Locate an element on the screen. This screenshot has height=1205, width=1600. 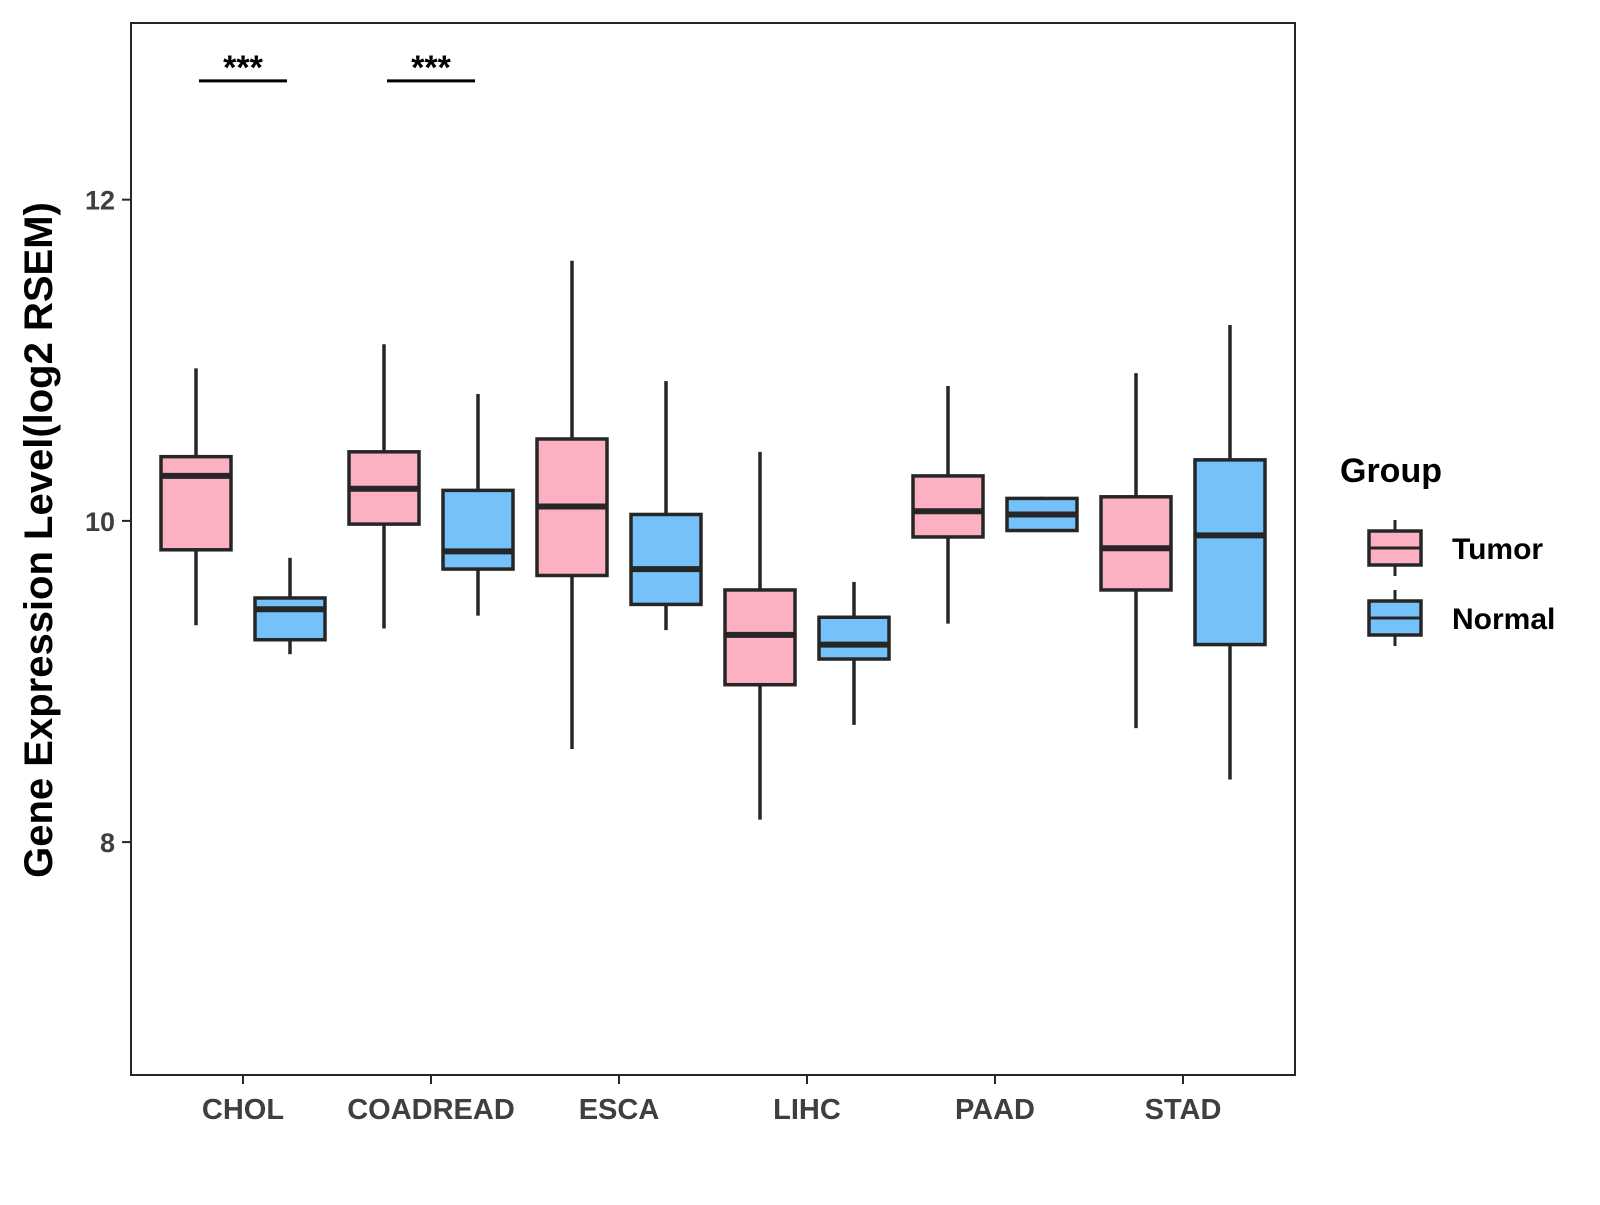
x-tick-label-stad: STAD is located at coordinates (1183, 1110).